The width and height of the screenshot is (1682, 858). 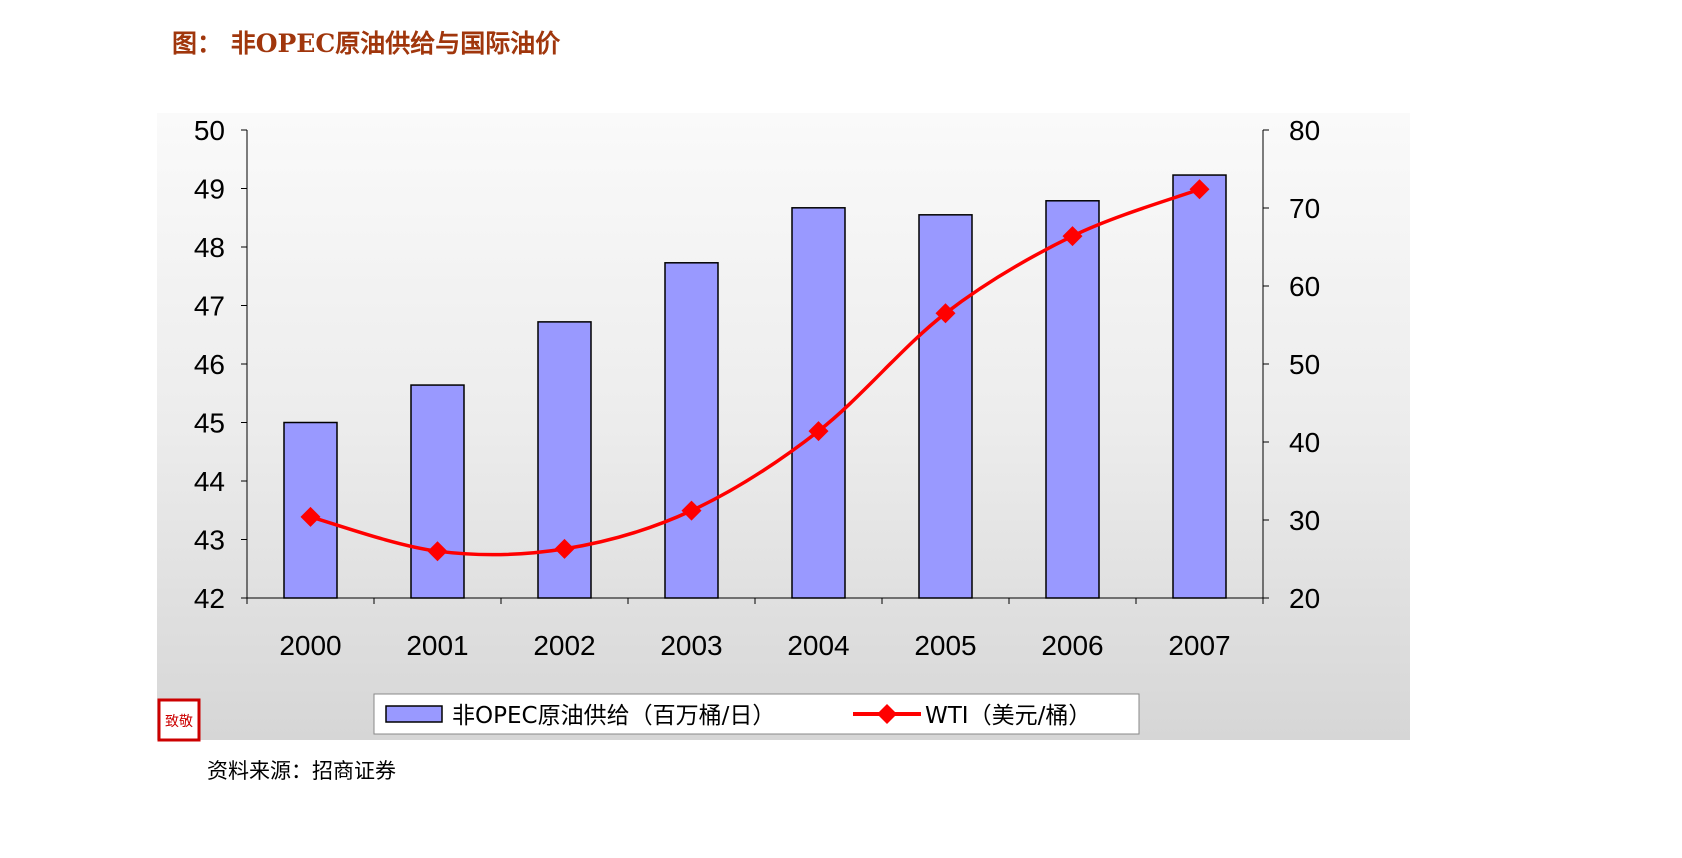 I want to click on x-tick-label: 2003, so click(x=691, y=645).